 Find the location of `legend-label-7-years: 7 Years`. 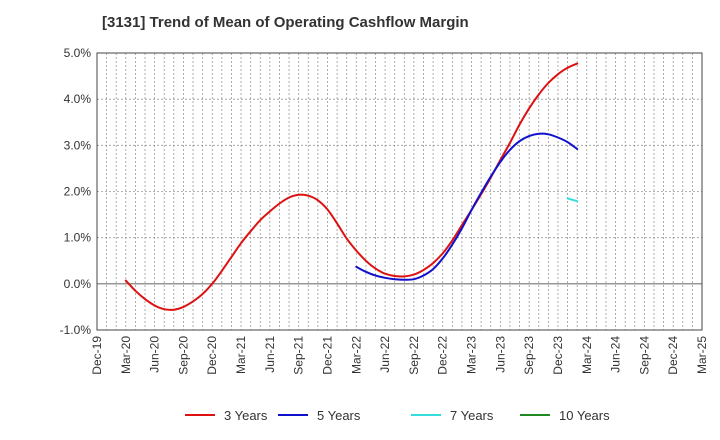

legend-label-7-years: 7 Years is located at coordinates (472, 415).